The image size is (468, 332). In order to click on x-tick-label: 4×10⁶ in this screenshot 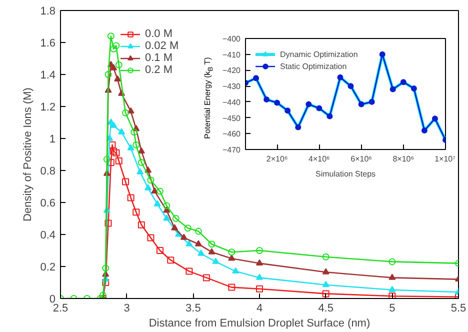, I will do `click(319, 159)`.